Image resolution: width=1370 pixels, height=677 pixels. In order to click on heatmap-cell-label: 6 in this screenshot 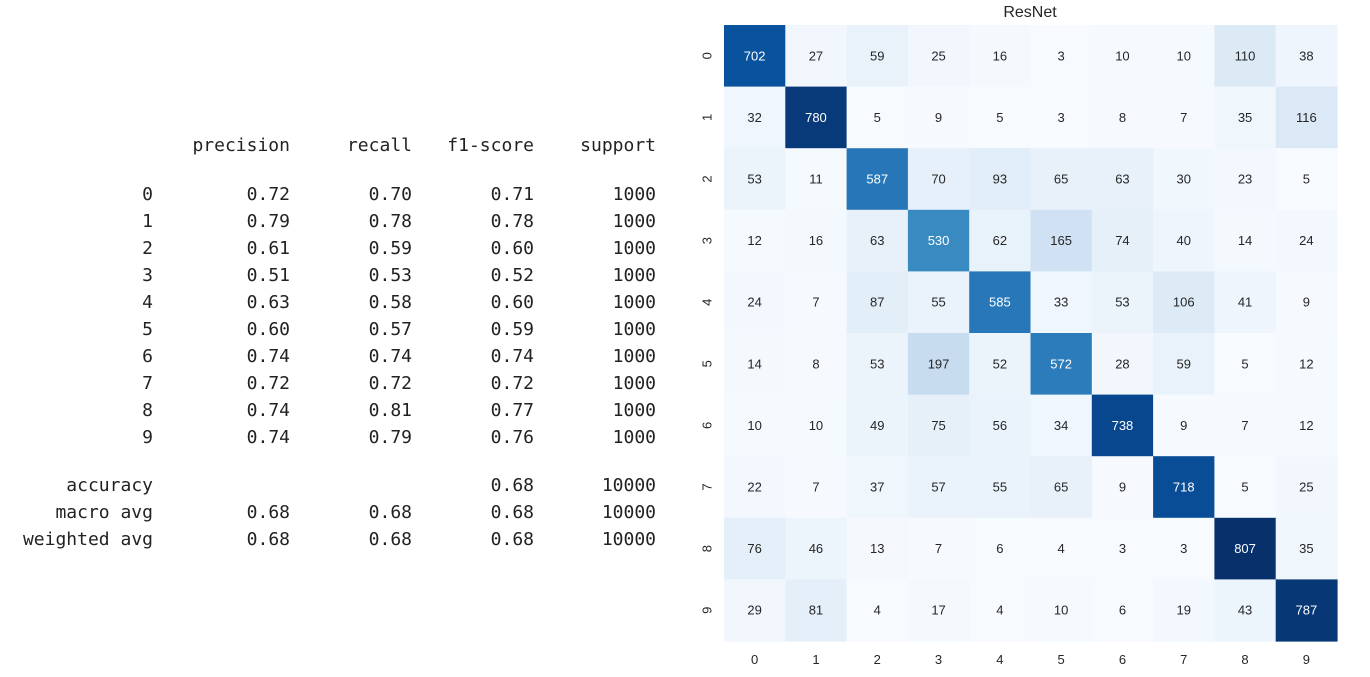, I will do `click(1122, 610)`.